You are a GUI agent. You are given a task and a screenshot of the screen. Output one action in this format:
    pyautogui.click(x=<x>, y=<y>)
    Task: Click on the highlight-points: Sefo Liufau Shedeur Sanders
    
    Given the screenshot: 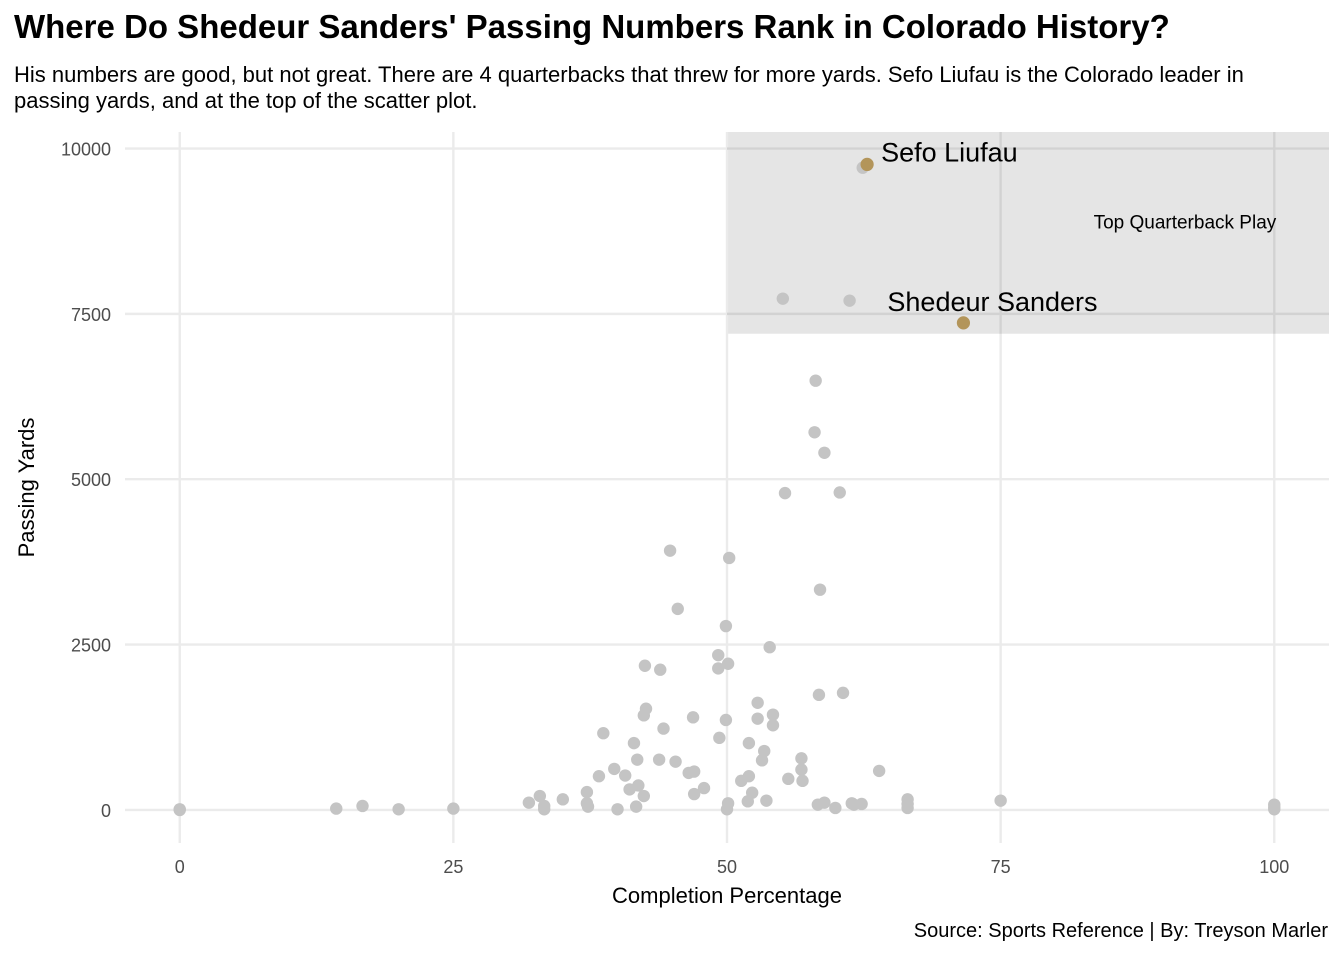 What is the action you would take?
    pyautogui.click(x=979, y=233)
    